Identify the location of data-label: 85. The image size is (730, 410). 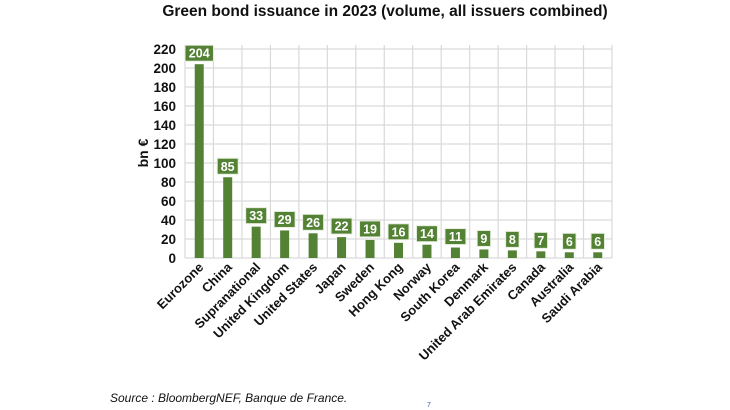
(228, 167).